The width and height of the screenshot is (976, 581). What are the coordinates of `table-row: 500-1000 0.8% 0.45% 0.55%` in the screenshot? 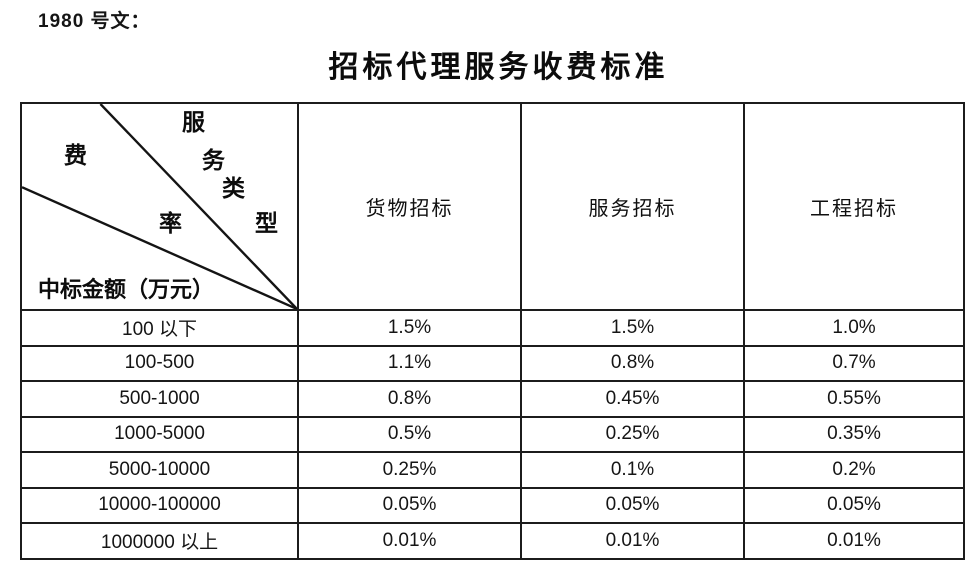 It's located at (492, 399).